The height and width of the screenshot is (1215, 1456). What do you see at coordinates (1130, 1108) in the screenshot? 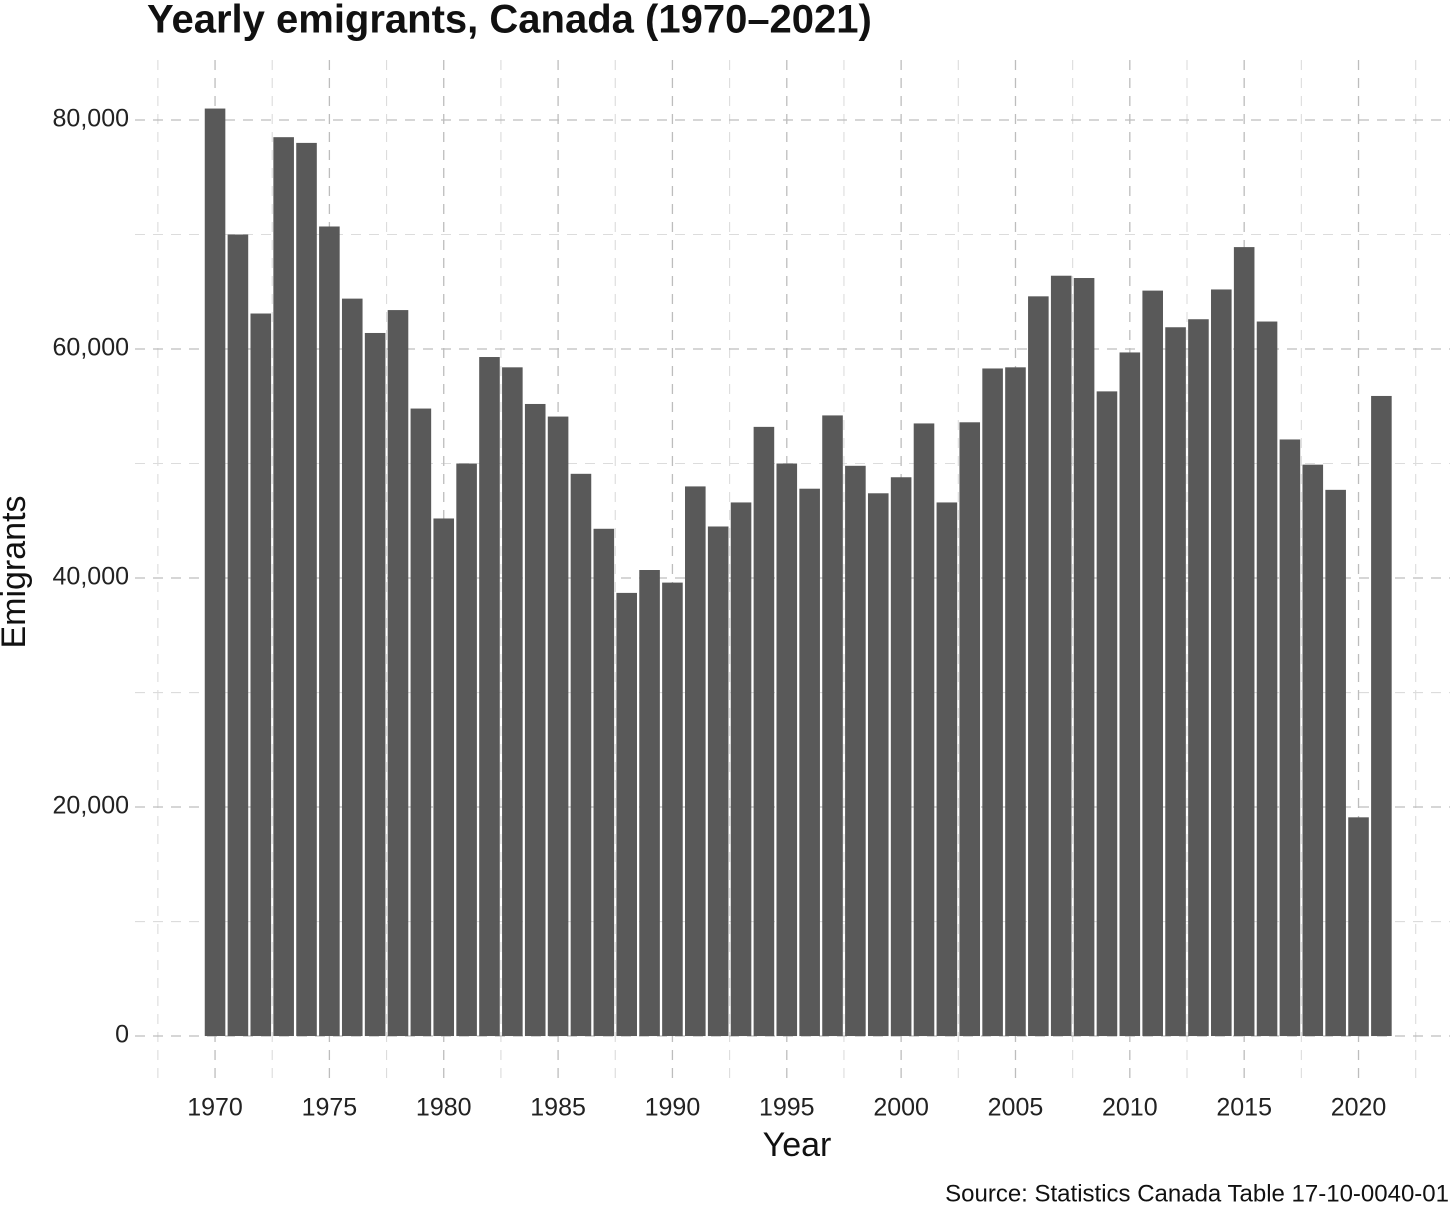
I see `x-tick-label: 2010` at bounding box center [1130, 1108].